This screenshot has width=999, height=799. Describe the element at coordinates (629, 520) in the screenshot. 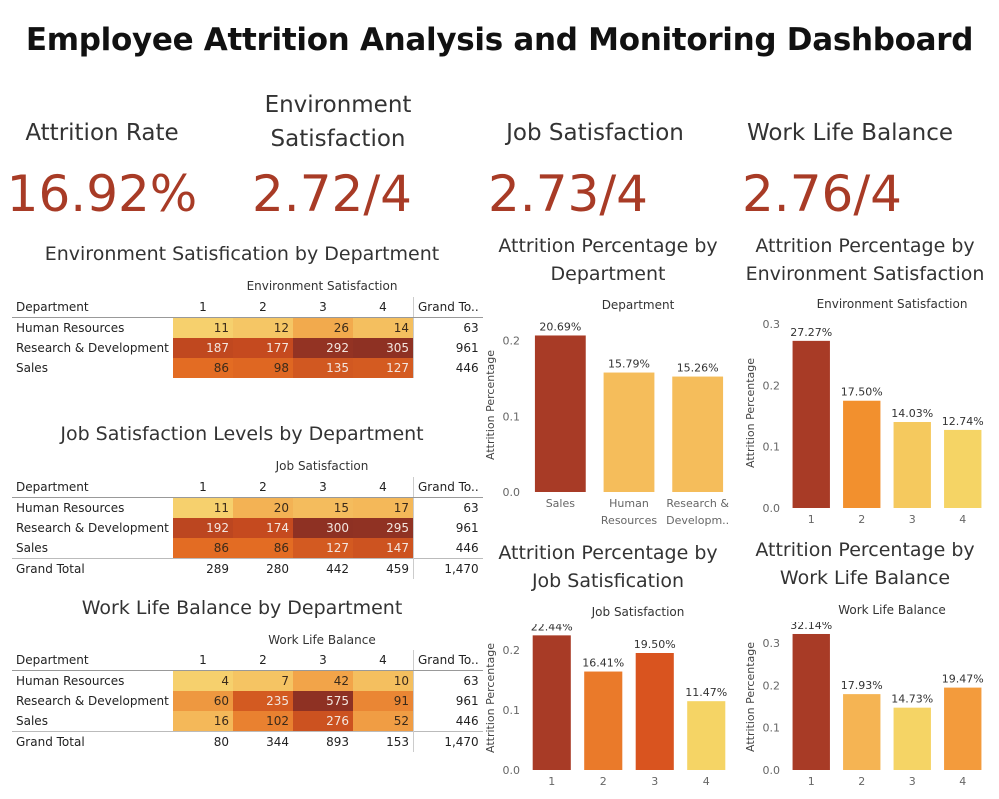

I see `x-tick-label: Resources` at that location.